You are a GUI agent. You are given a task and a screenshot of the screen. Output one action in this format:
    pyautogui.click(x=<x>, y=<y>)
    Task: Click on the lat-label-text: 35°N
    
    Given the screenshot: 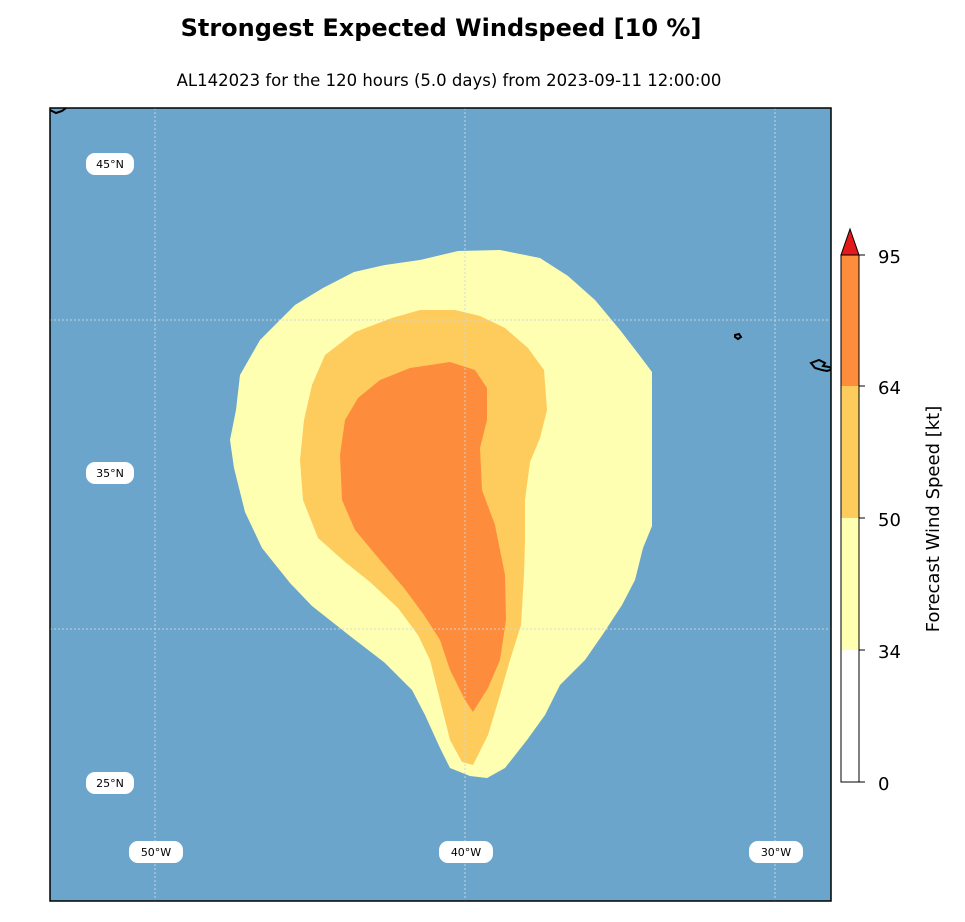 What is the action you would take?
    pyautogui.click(x=110, y=473)
    